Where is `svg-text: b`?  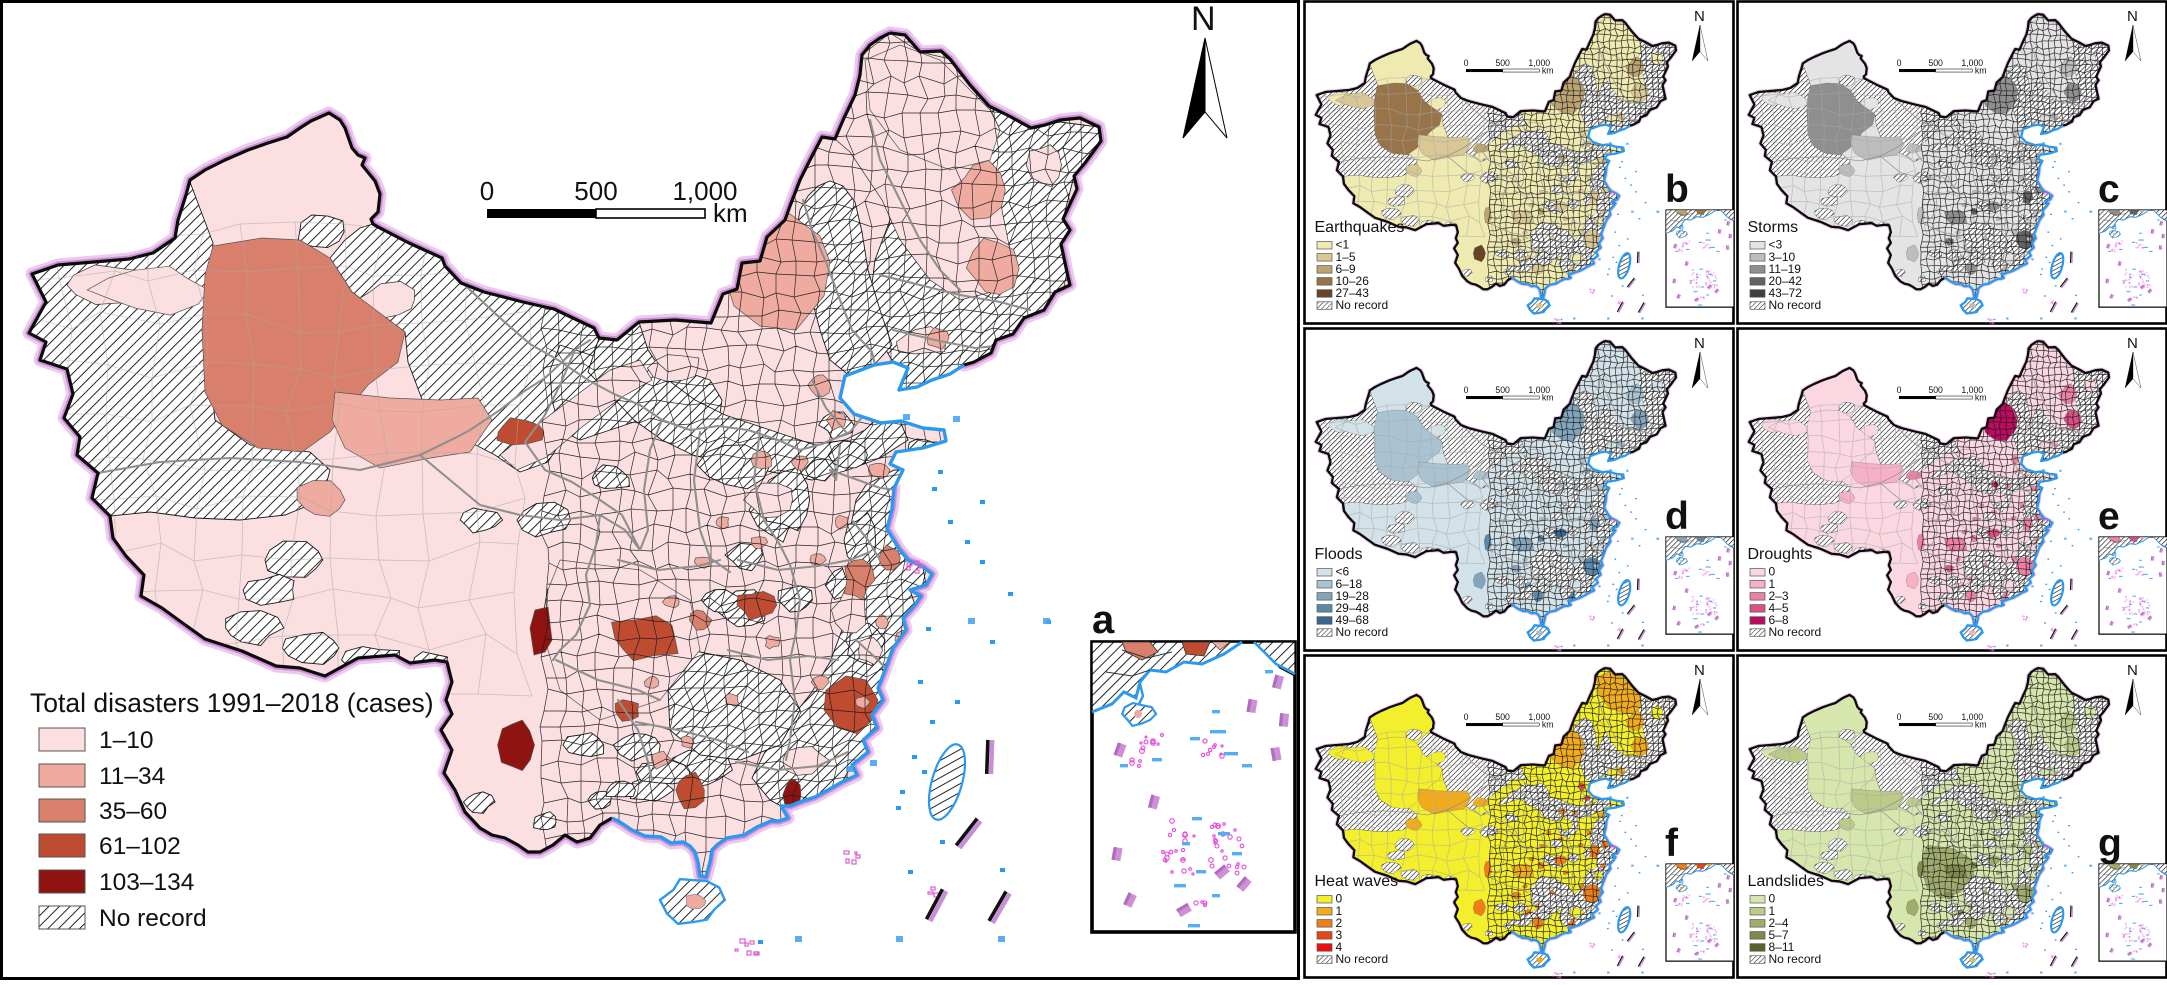
svg-text: b is located at coordinates (1677, 189).